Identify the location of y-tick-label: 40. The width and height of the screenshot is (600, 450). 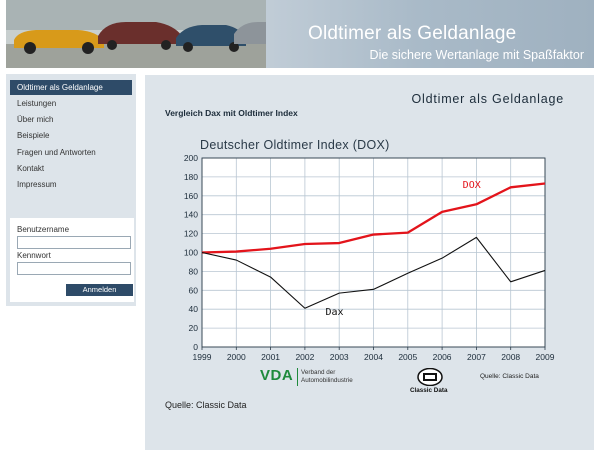
(194, 309).